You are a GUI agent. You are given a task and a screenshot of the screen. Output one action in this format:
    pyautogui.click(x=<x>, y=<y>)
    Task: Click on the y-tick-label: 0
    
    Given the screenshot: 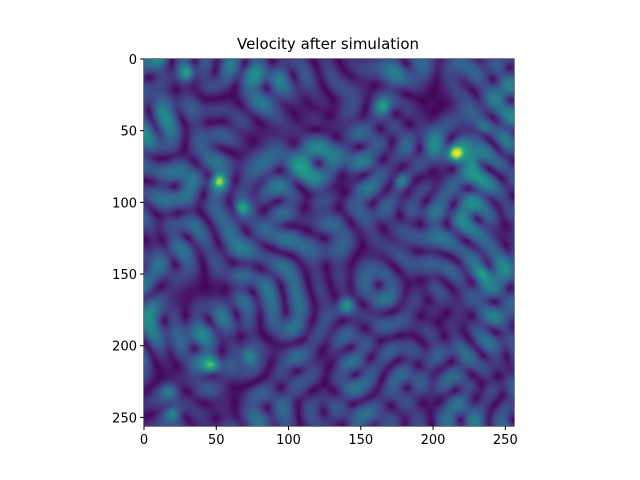 What is the action you would take?
    pyautogui.click(x=133, y=60)
    